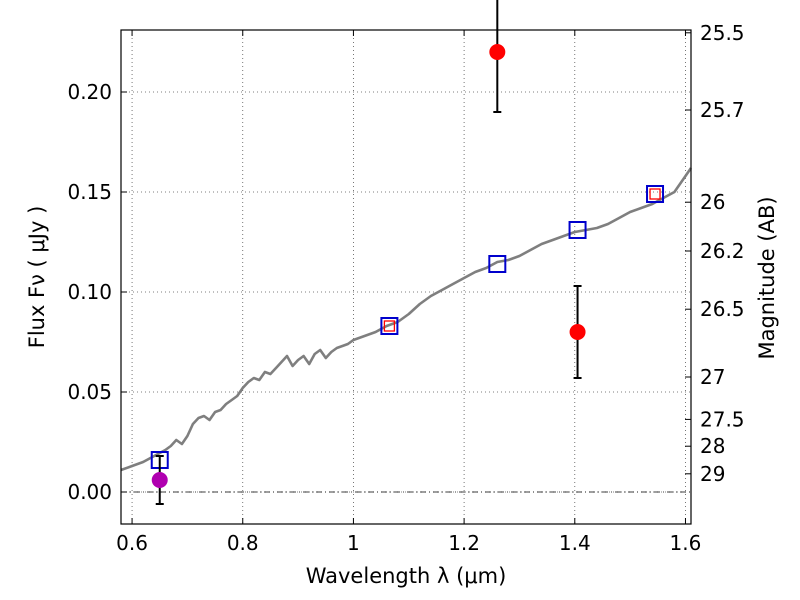 The width and height of the screenshot is (800, 600). Describe the element at coordinates (722, 33) in the screenshot. I see `mag-tick-label: 25.5` at that location.